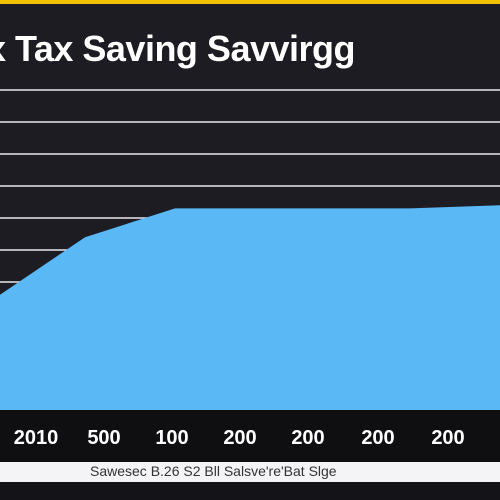  Describe the element at coordinates (172, 438) in the screenshot. I see `x-tick-label: 100` at that location.